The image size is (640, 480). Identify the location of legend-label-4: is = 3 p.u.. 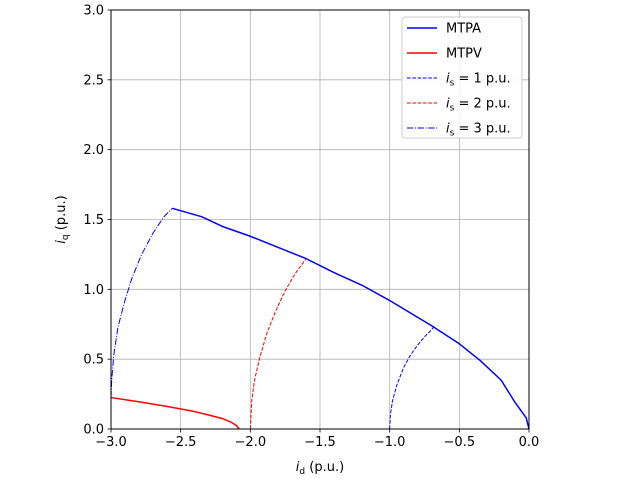
(478, 130).